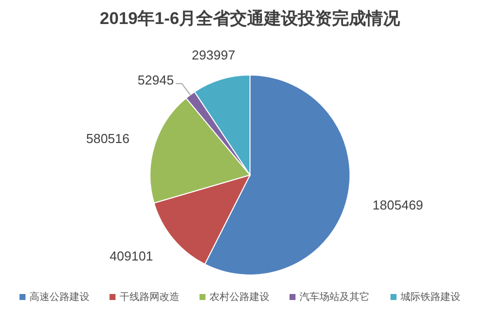  What do you see at coordinates (156, 80) in the screenshot?
I see `data-label: 52945` at bounding box center [156, 80].